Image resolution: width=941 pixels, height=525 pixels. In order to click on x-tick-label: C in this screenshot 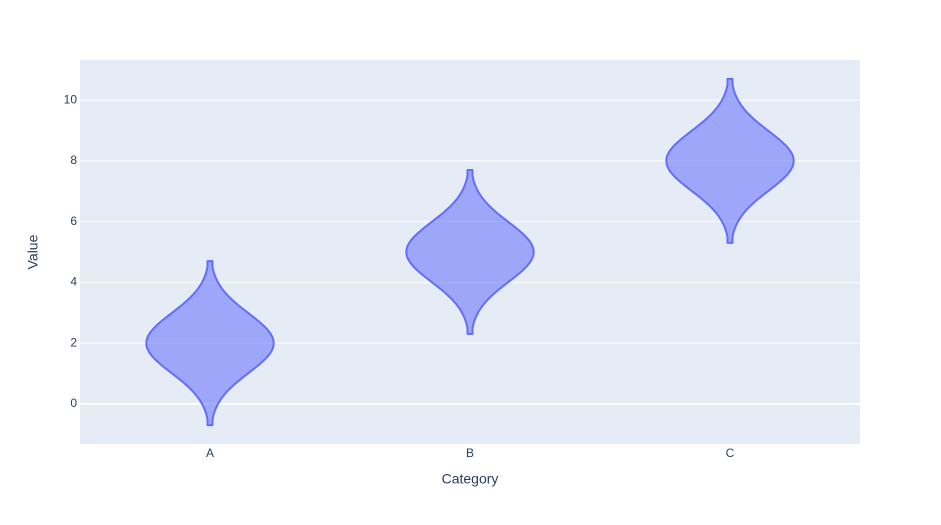, I will do `click(730, 453)`.